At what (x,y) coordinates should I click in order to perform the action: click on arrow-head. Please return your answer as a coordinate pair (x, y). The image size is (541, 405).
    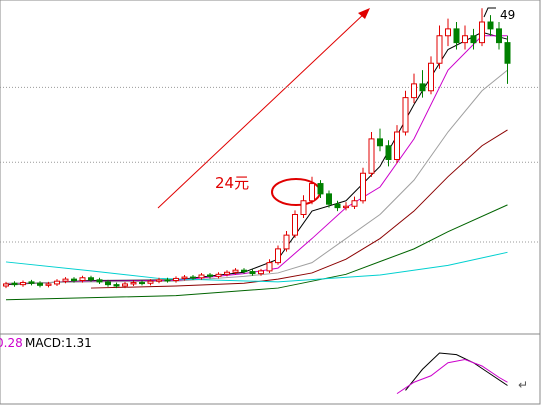
    Looking at the image, I should click on (364, 13).